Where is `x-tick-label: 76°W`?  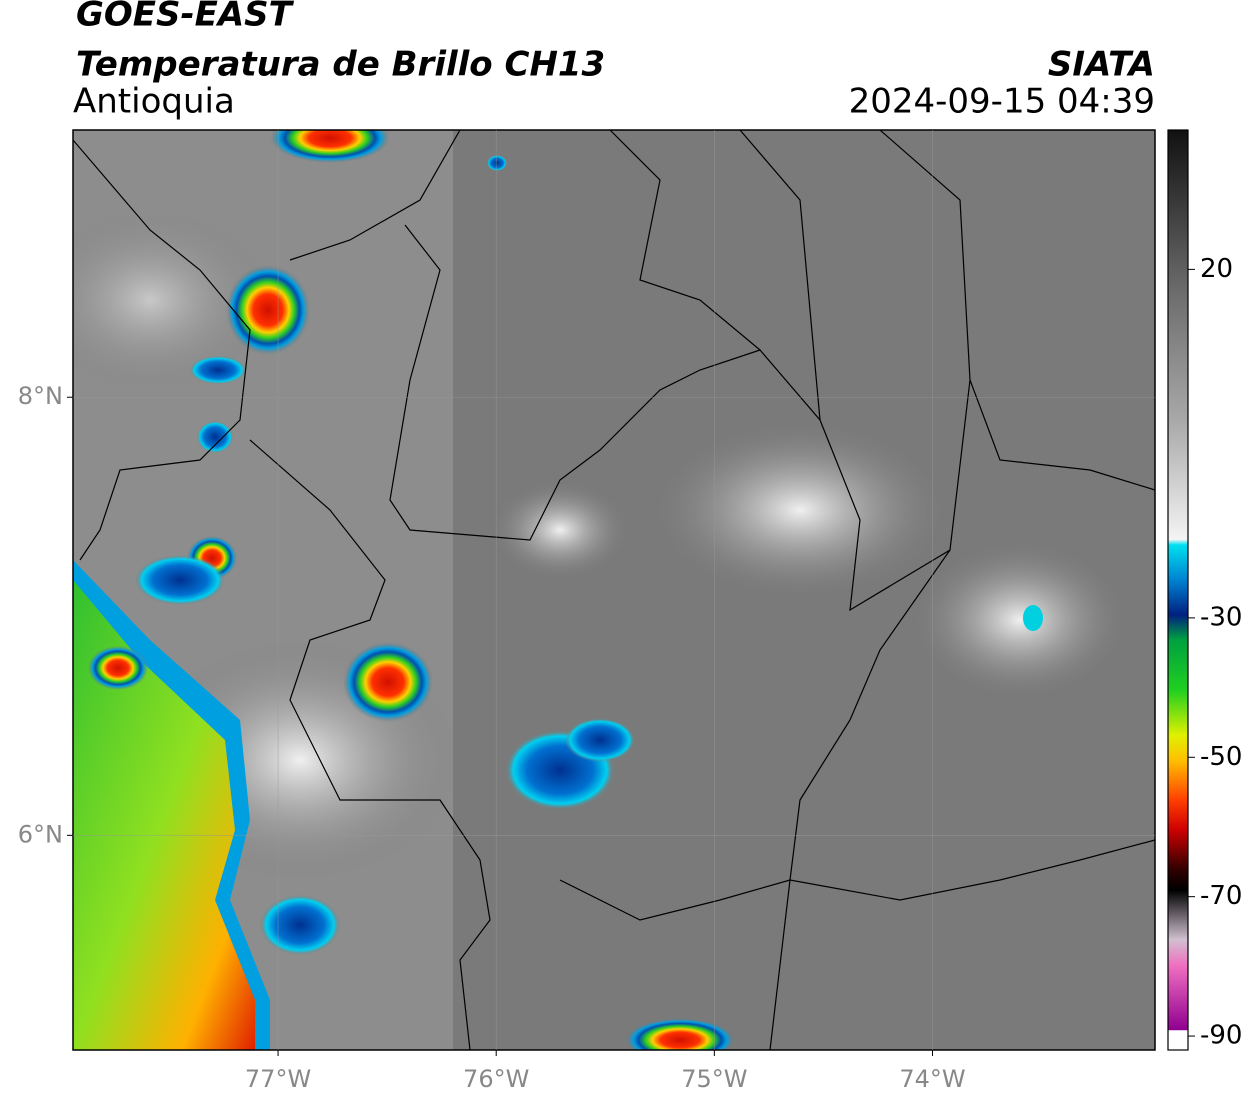
x-tick-label: 76°W is located at coordinates (496, 1079).